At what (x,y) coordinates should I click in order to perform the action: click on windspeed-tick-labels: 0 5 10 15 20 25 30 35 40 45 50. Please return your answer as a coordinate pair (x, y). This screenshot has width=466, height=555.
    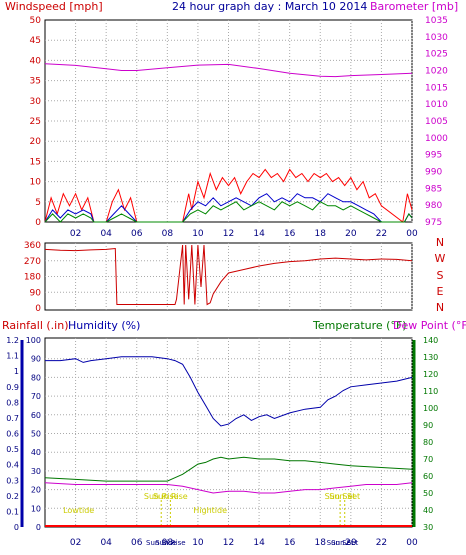
    Looking at the image, I should click on (36, 122).